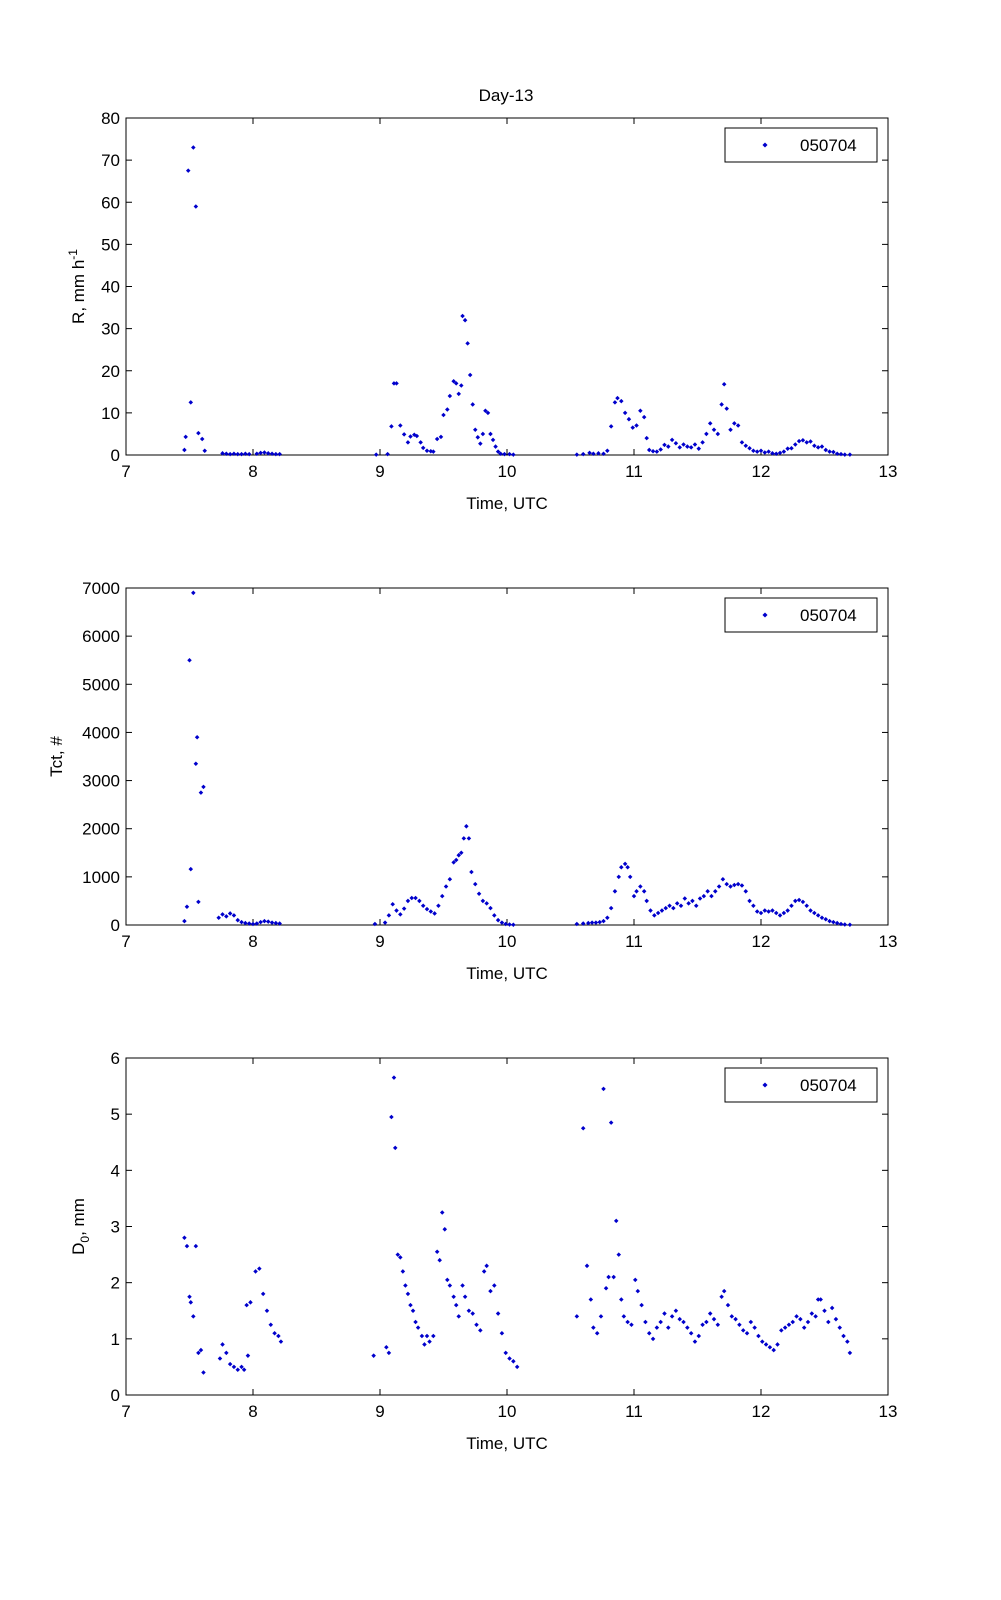 This screenshot has height=1600, width=1001. Describe the element at coordinates (101, 588) in the screenshot. I see `y-tick-label: 7000` at that location.